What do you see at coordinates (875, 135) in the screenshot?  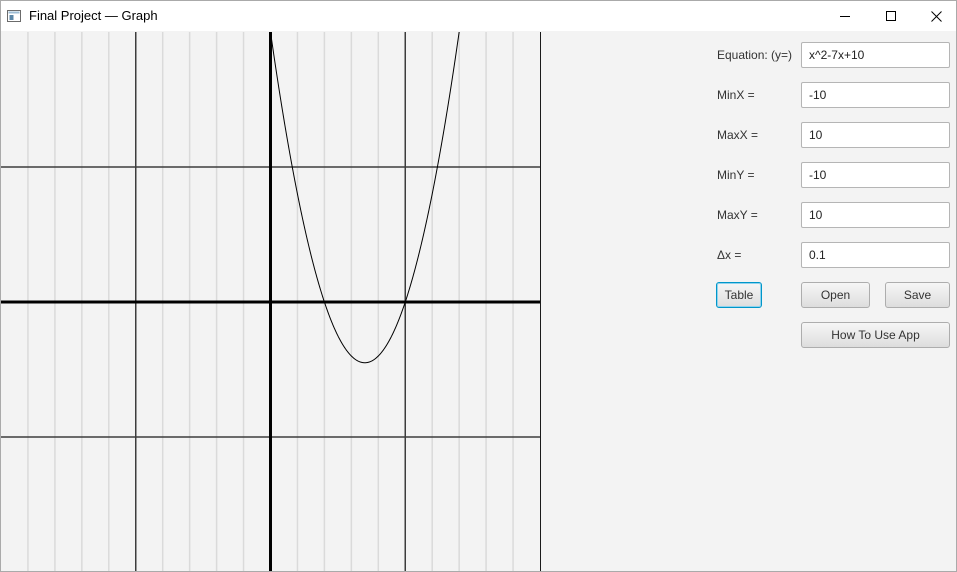 I see `max-x-input` at bounding box center [875, 135].